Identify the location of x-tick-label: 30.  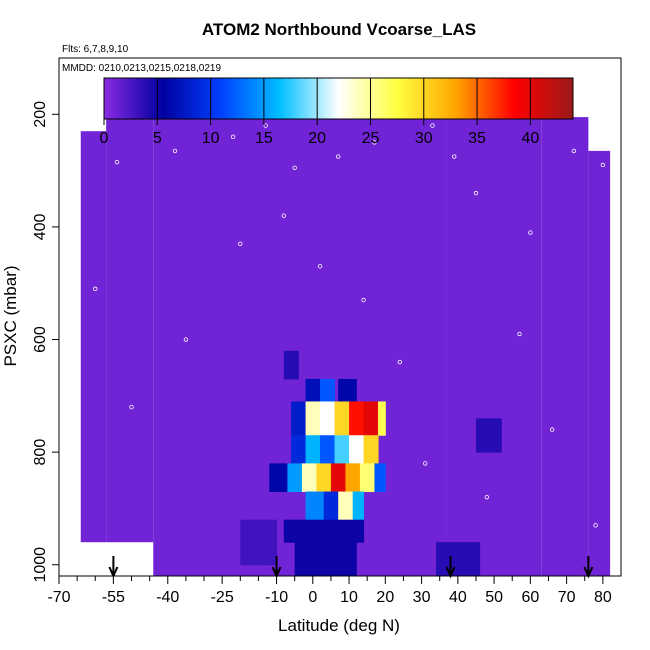
(422, 597).